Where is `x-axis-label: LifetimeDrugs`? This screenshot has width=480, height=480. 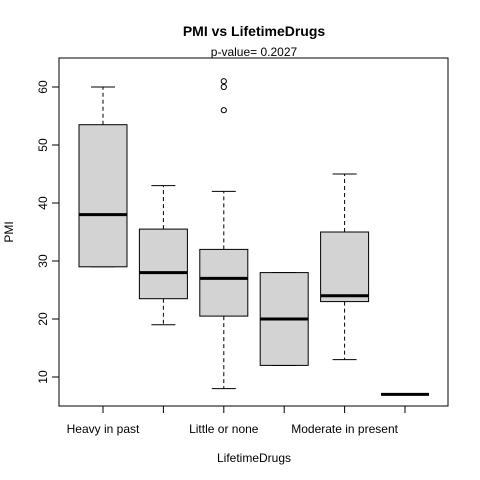
x-axis-label: LifetimeDrugs is located at coordinates (254, 458).